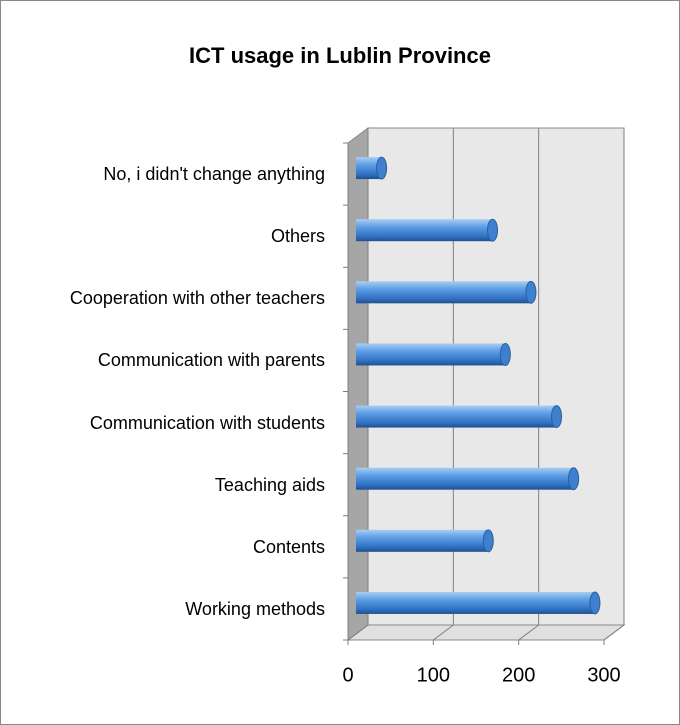  What do you see at coordinates (211, 360) in the screenshot?
I see `y-tick-label: Communication with parents` at bounding box center [211, 360].